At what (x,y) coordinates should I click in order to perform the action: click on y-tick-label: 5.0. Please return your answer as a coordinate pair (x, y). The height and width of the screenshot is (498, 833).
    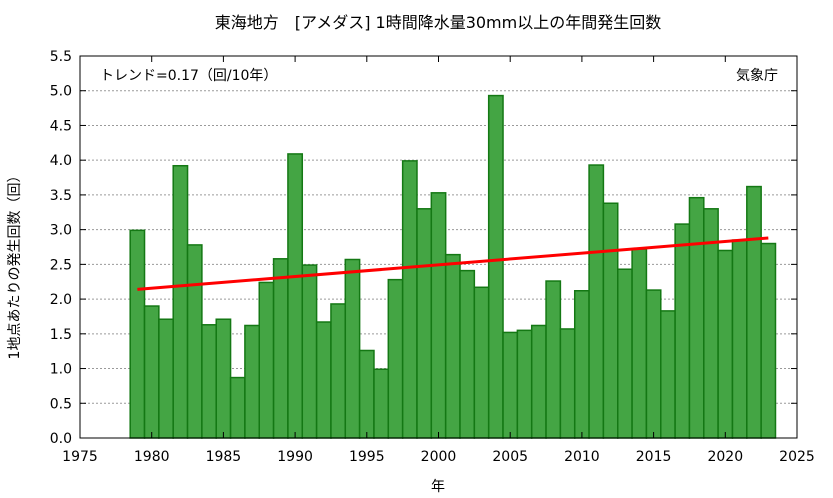
    Looking at the image, I should click on (61, 92).